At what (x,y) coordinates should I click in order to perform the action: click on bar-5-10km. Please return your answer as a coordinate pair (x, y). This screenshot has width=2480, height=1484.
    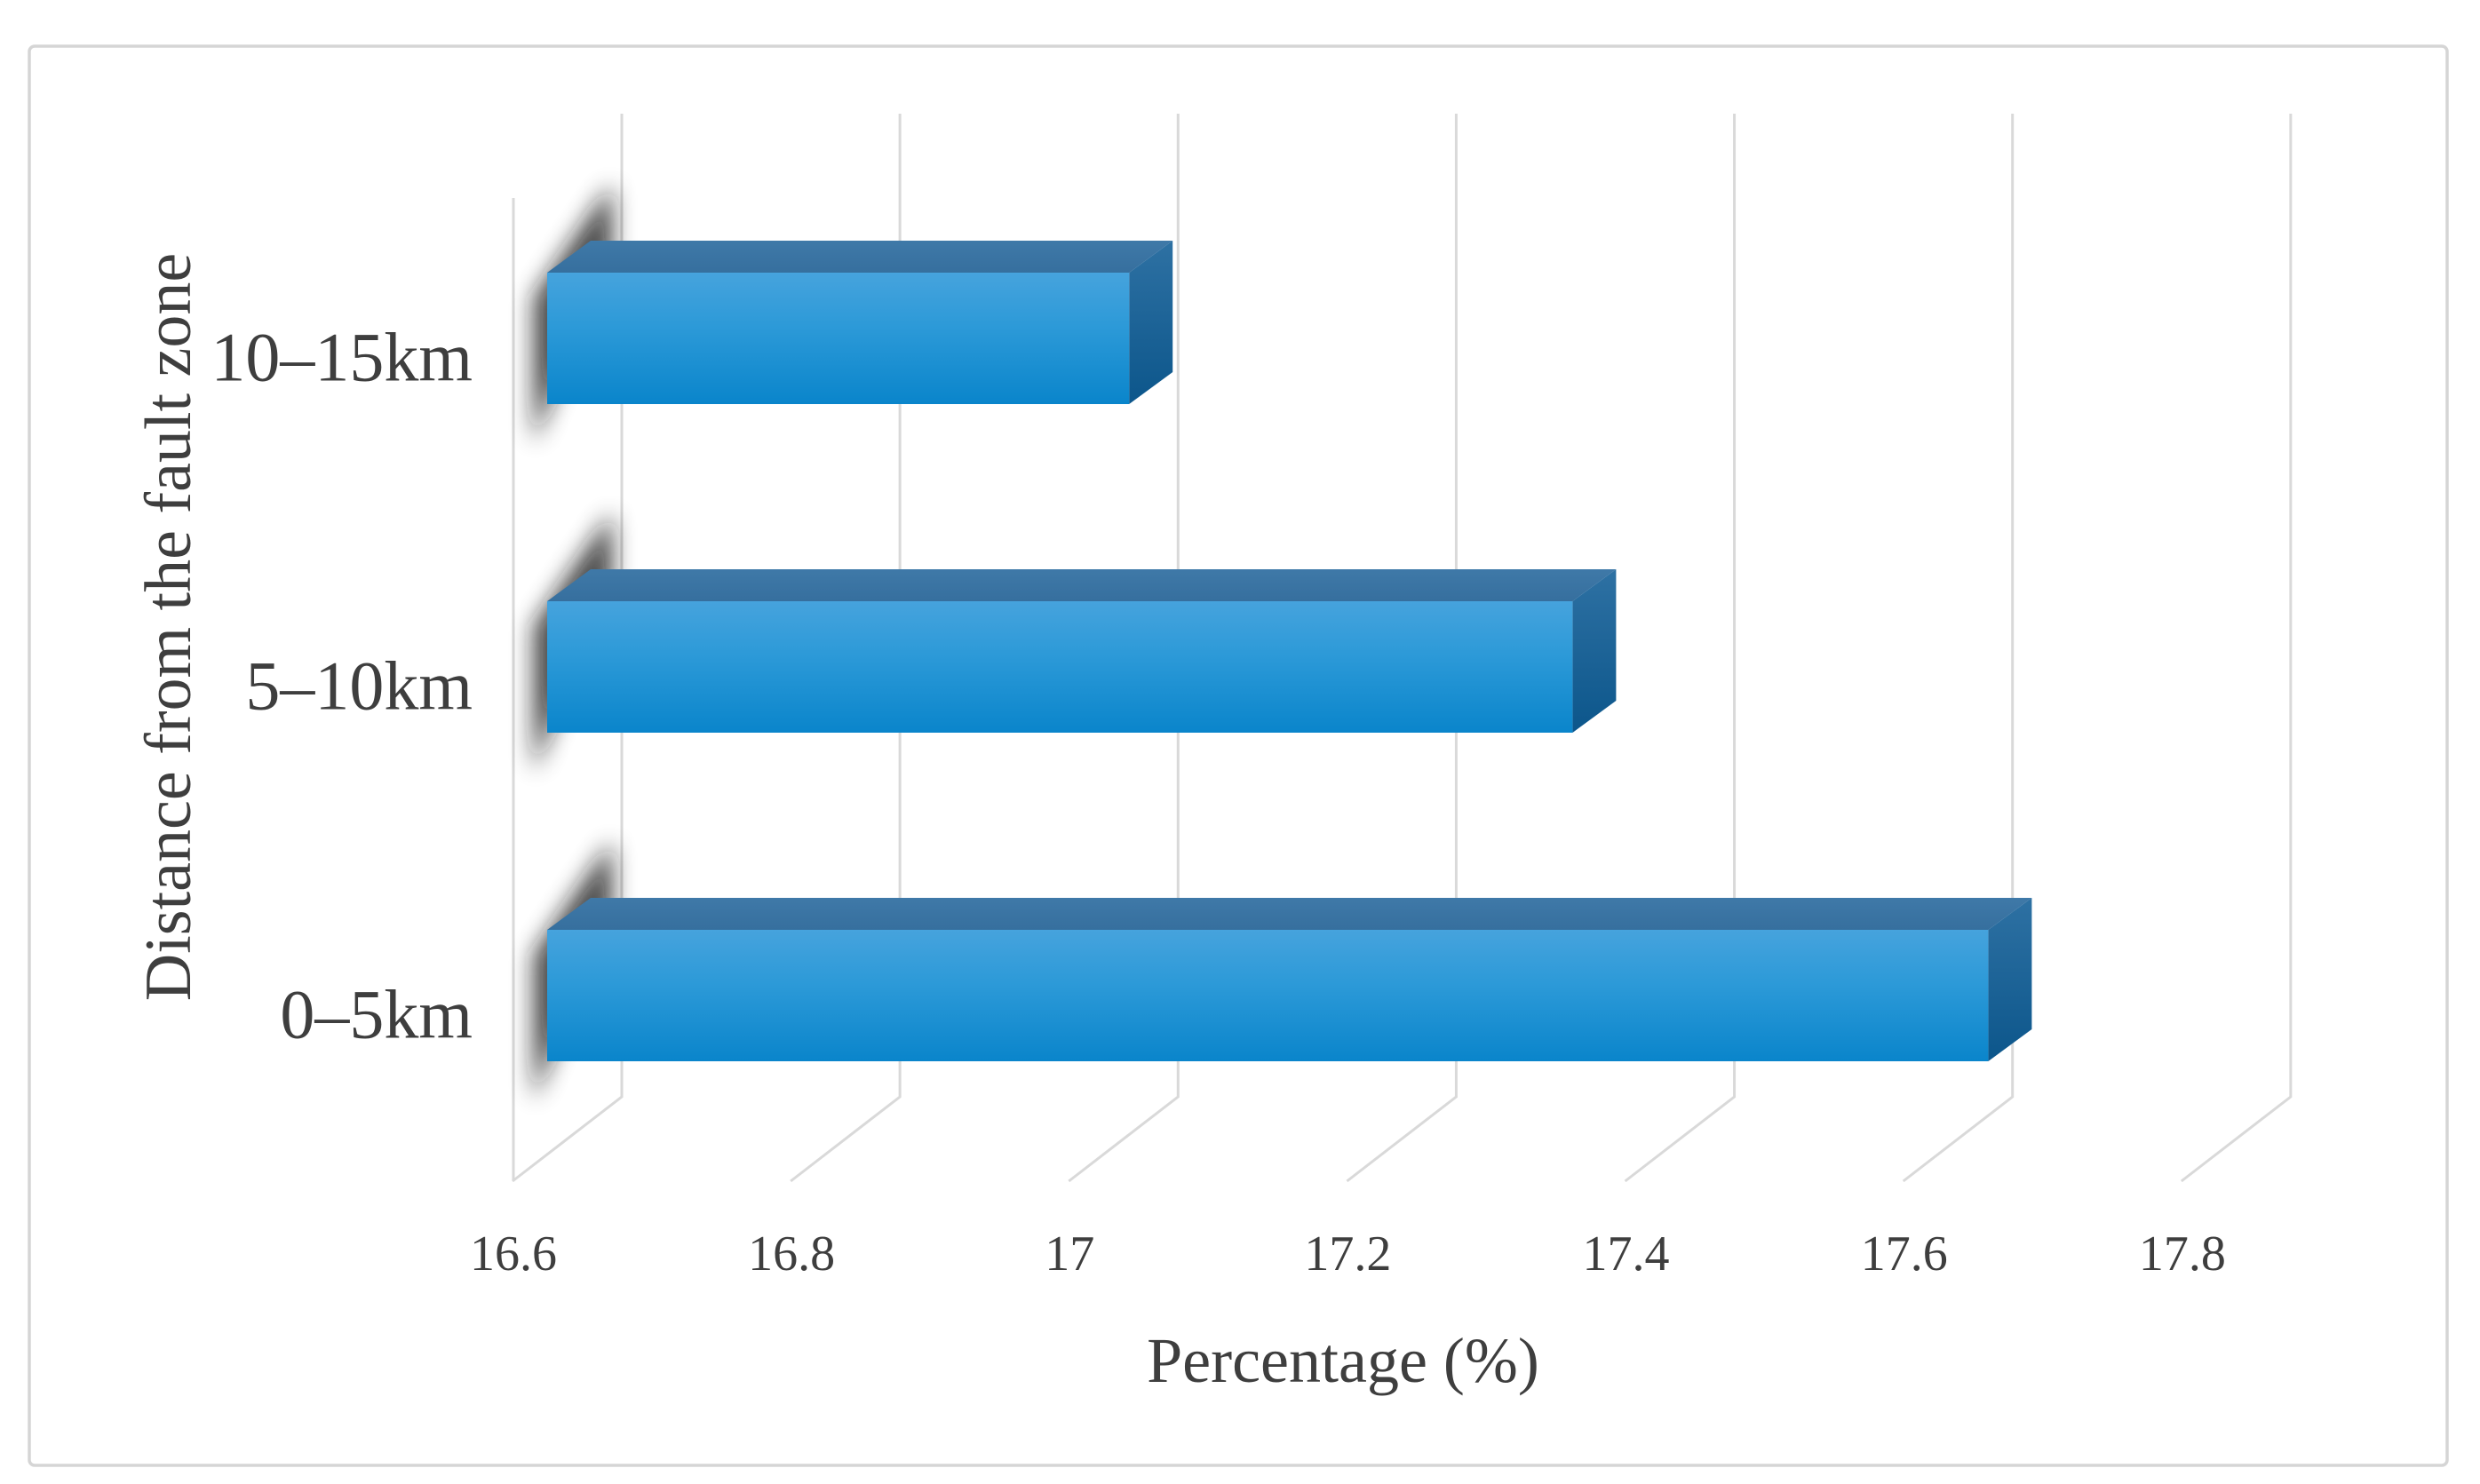
    Looking at the image, I should click on (1082, 651).